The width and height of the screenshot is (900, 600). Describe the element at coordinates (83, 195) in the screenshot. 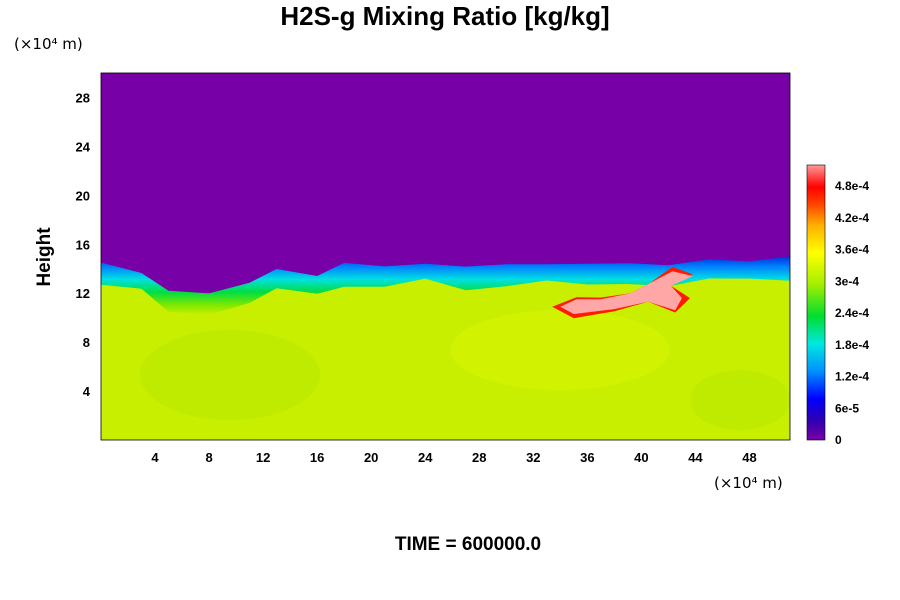

I see `y-tick-label: 20` at that location.